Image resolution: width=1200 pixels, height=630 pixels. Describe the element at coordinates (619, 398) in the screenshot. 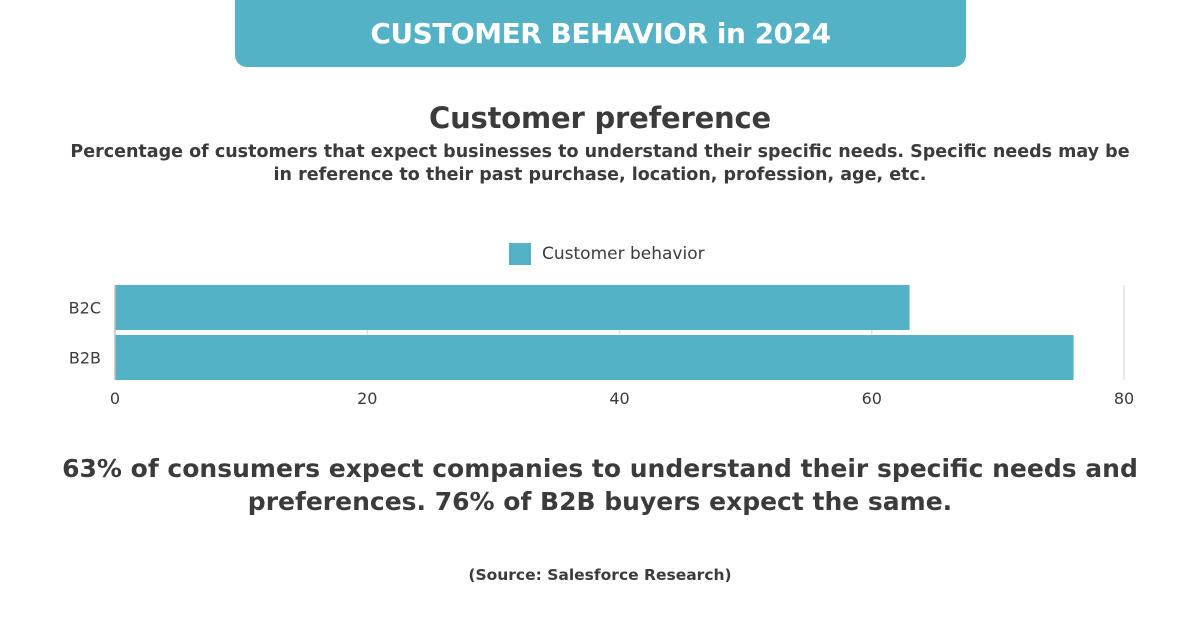

I see `x-tick-label: 40` at that location.